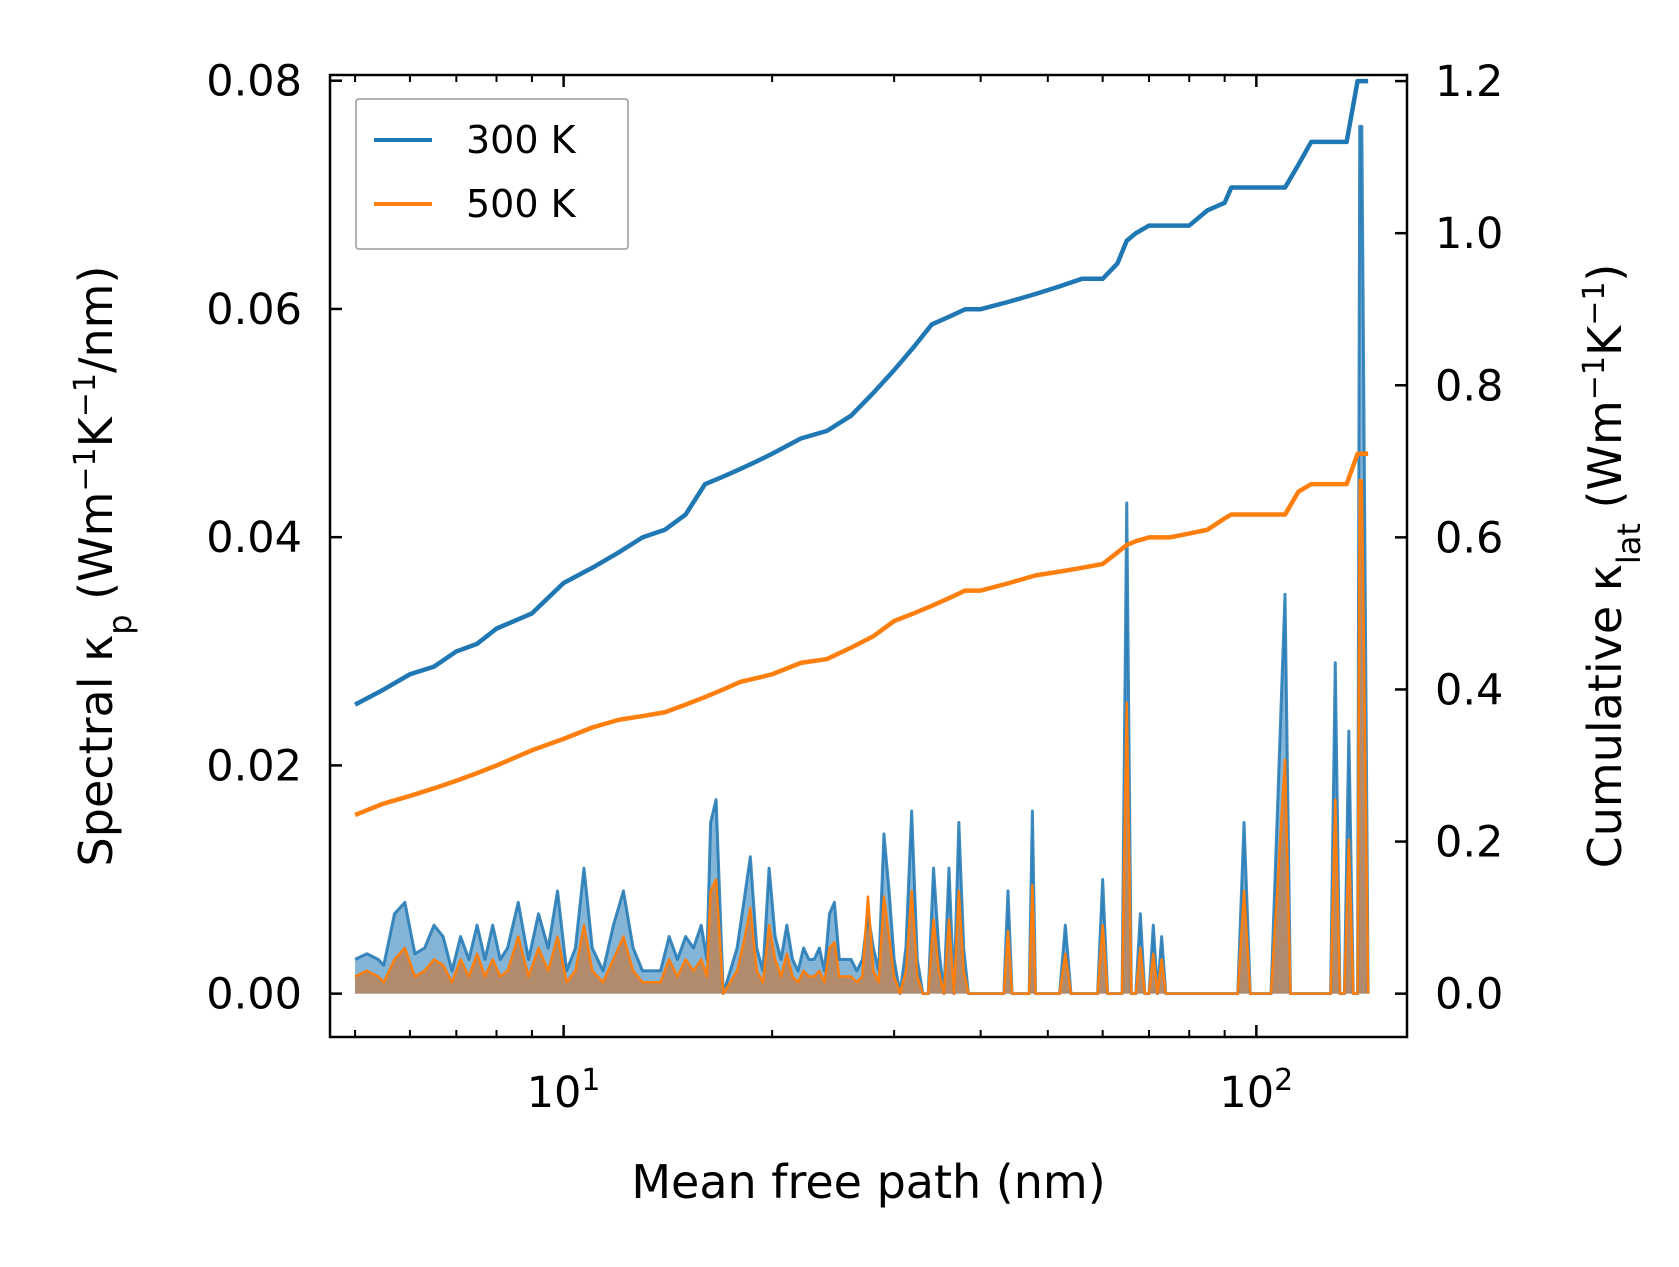  Describe the element at coordinates (1469, 386) in the screenshot. I see `y-right-tick-label: 0.8` at that location.